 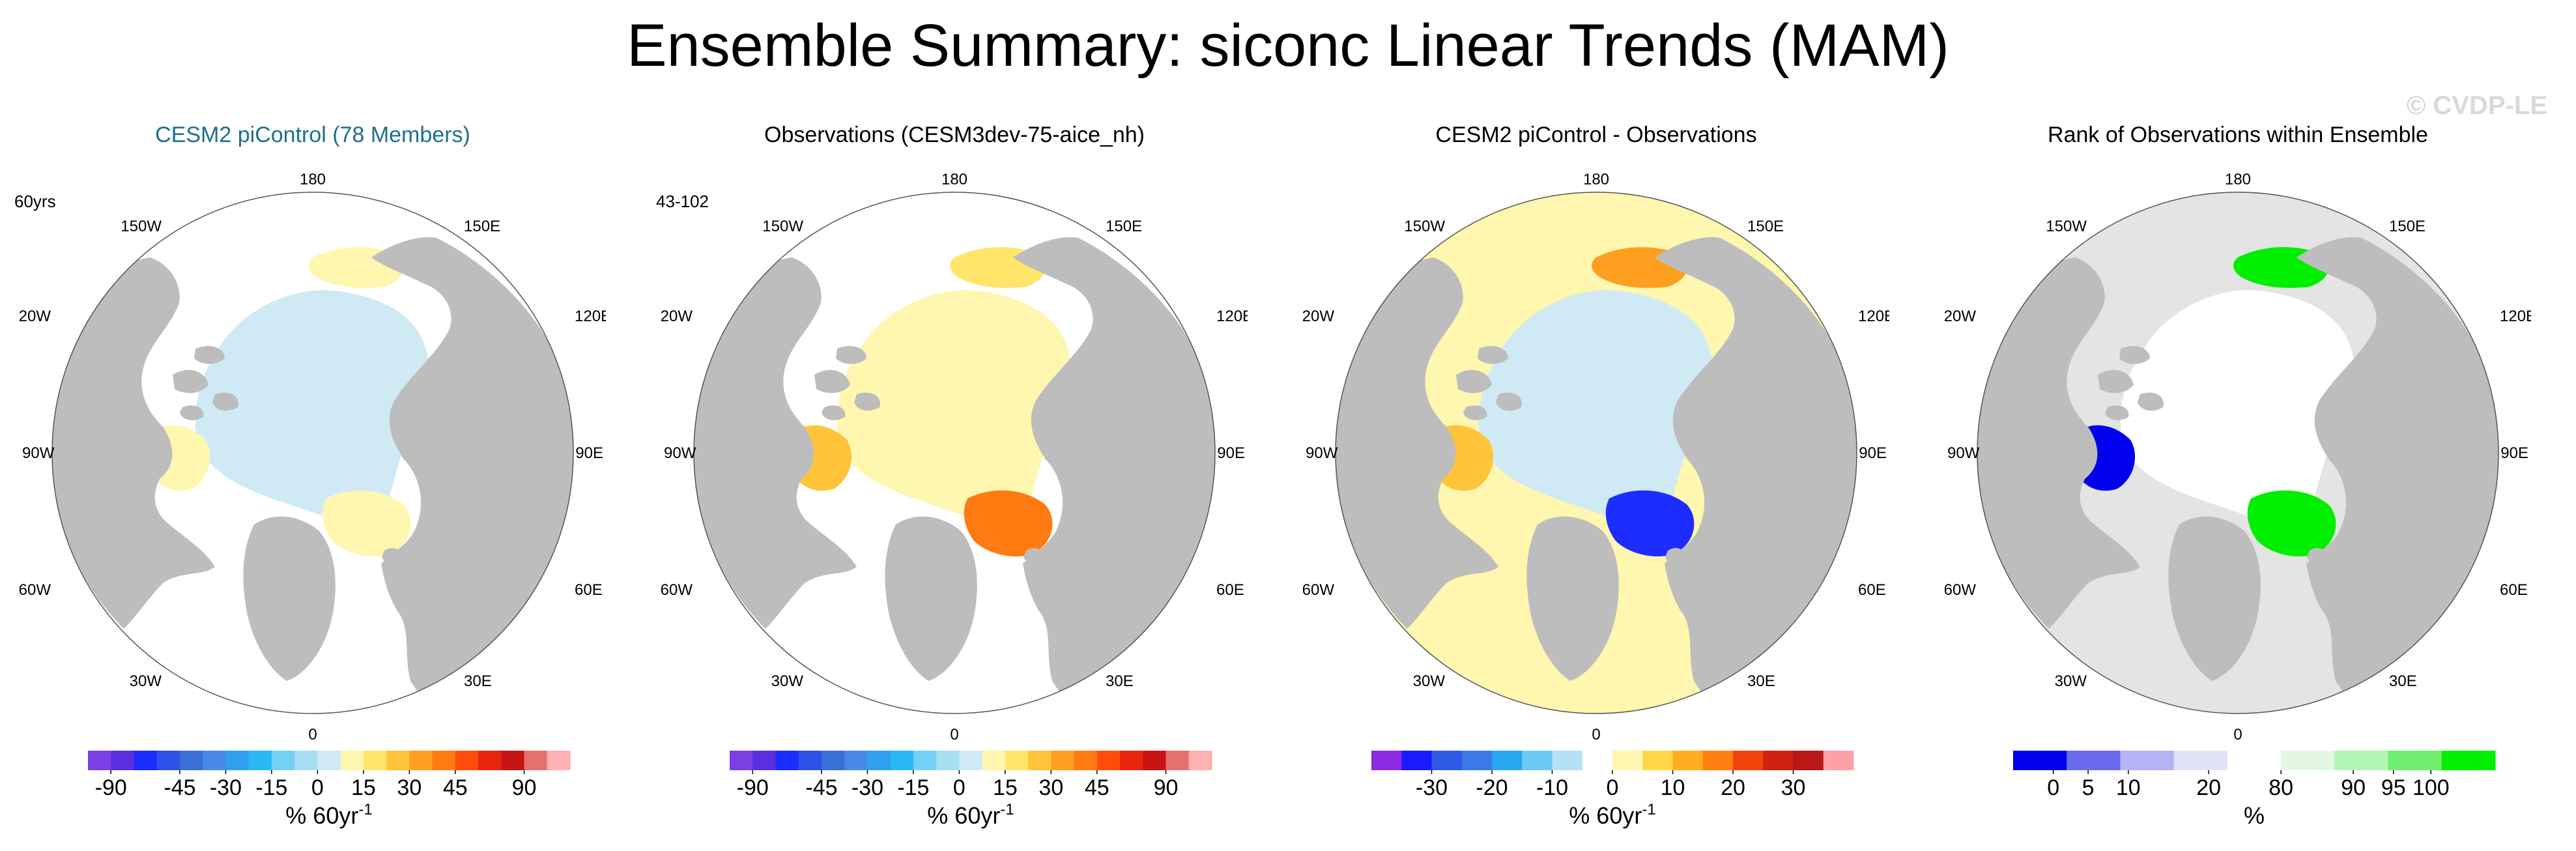 What do you see at coordinates (35, 201) in the screenshot?
I see `panel-period: 60yrs` at bounding box center [35, 201].